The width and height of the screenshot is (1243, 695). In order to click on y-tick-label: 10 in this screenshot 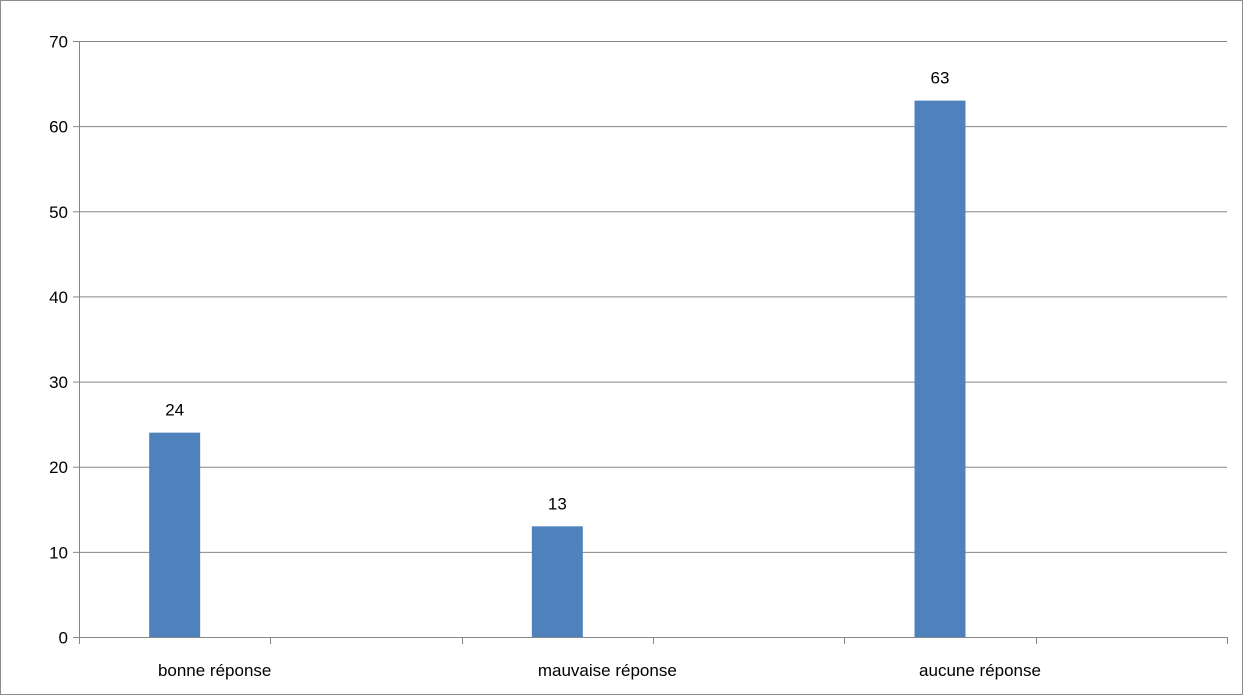, I will do `click(58, 552)`.